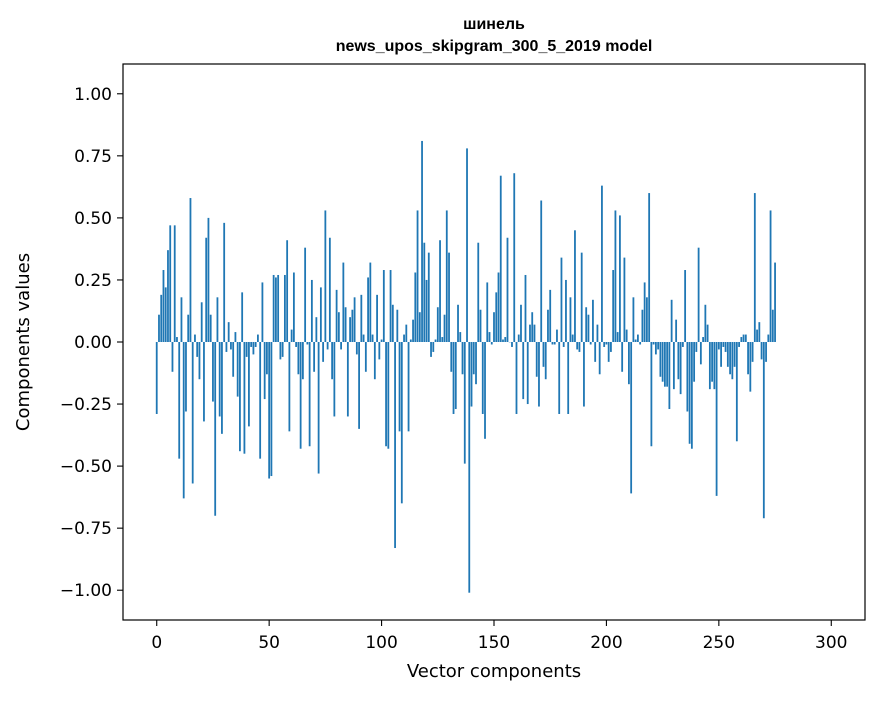  What do you see at coordinates (93, 281) in the screenshot?
I see `y-tick-label: 0.25` at bounding box center [93, 281].